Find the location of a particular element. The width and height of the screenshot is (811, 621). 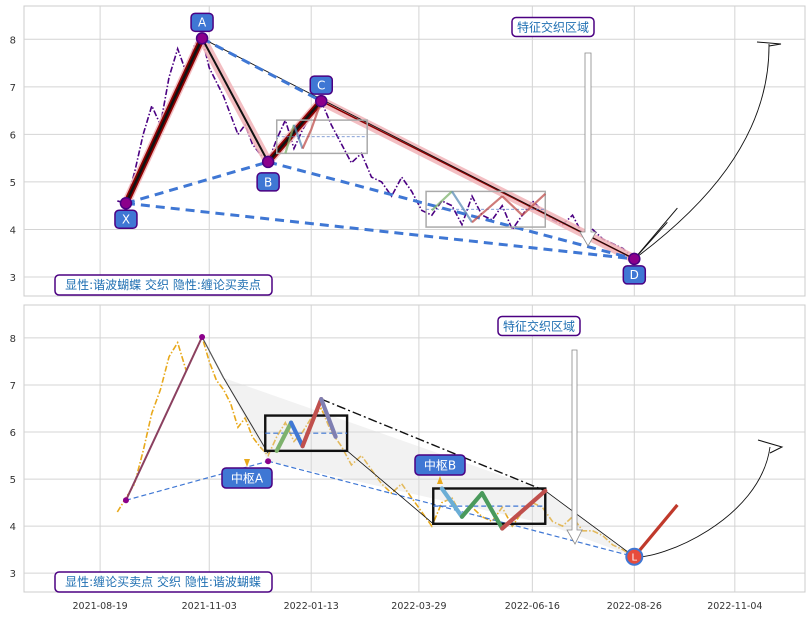

y-tick-label: 5 is located at coordinates (13, 183).